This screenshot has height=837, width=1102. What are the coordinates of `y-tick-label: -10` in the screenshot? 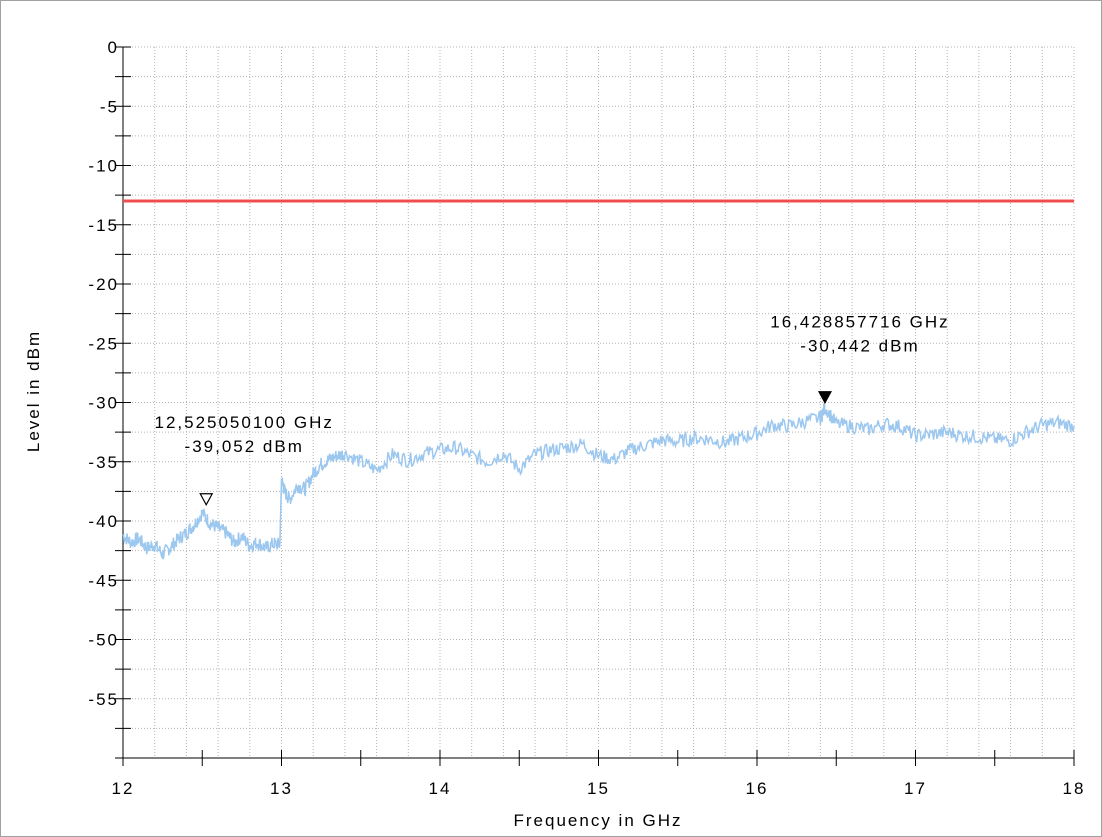 It's located at (103, 166).